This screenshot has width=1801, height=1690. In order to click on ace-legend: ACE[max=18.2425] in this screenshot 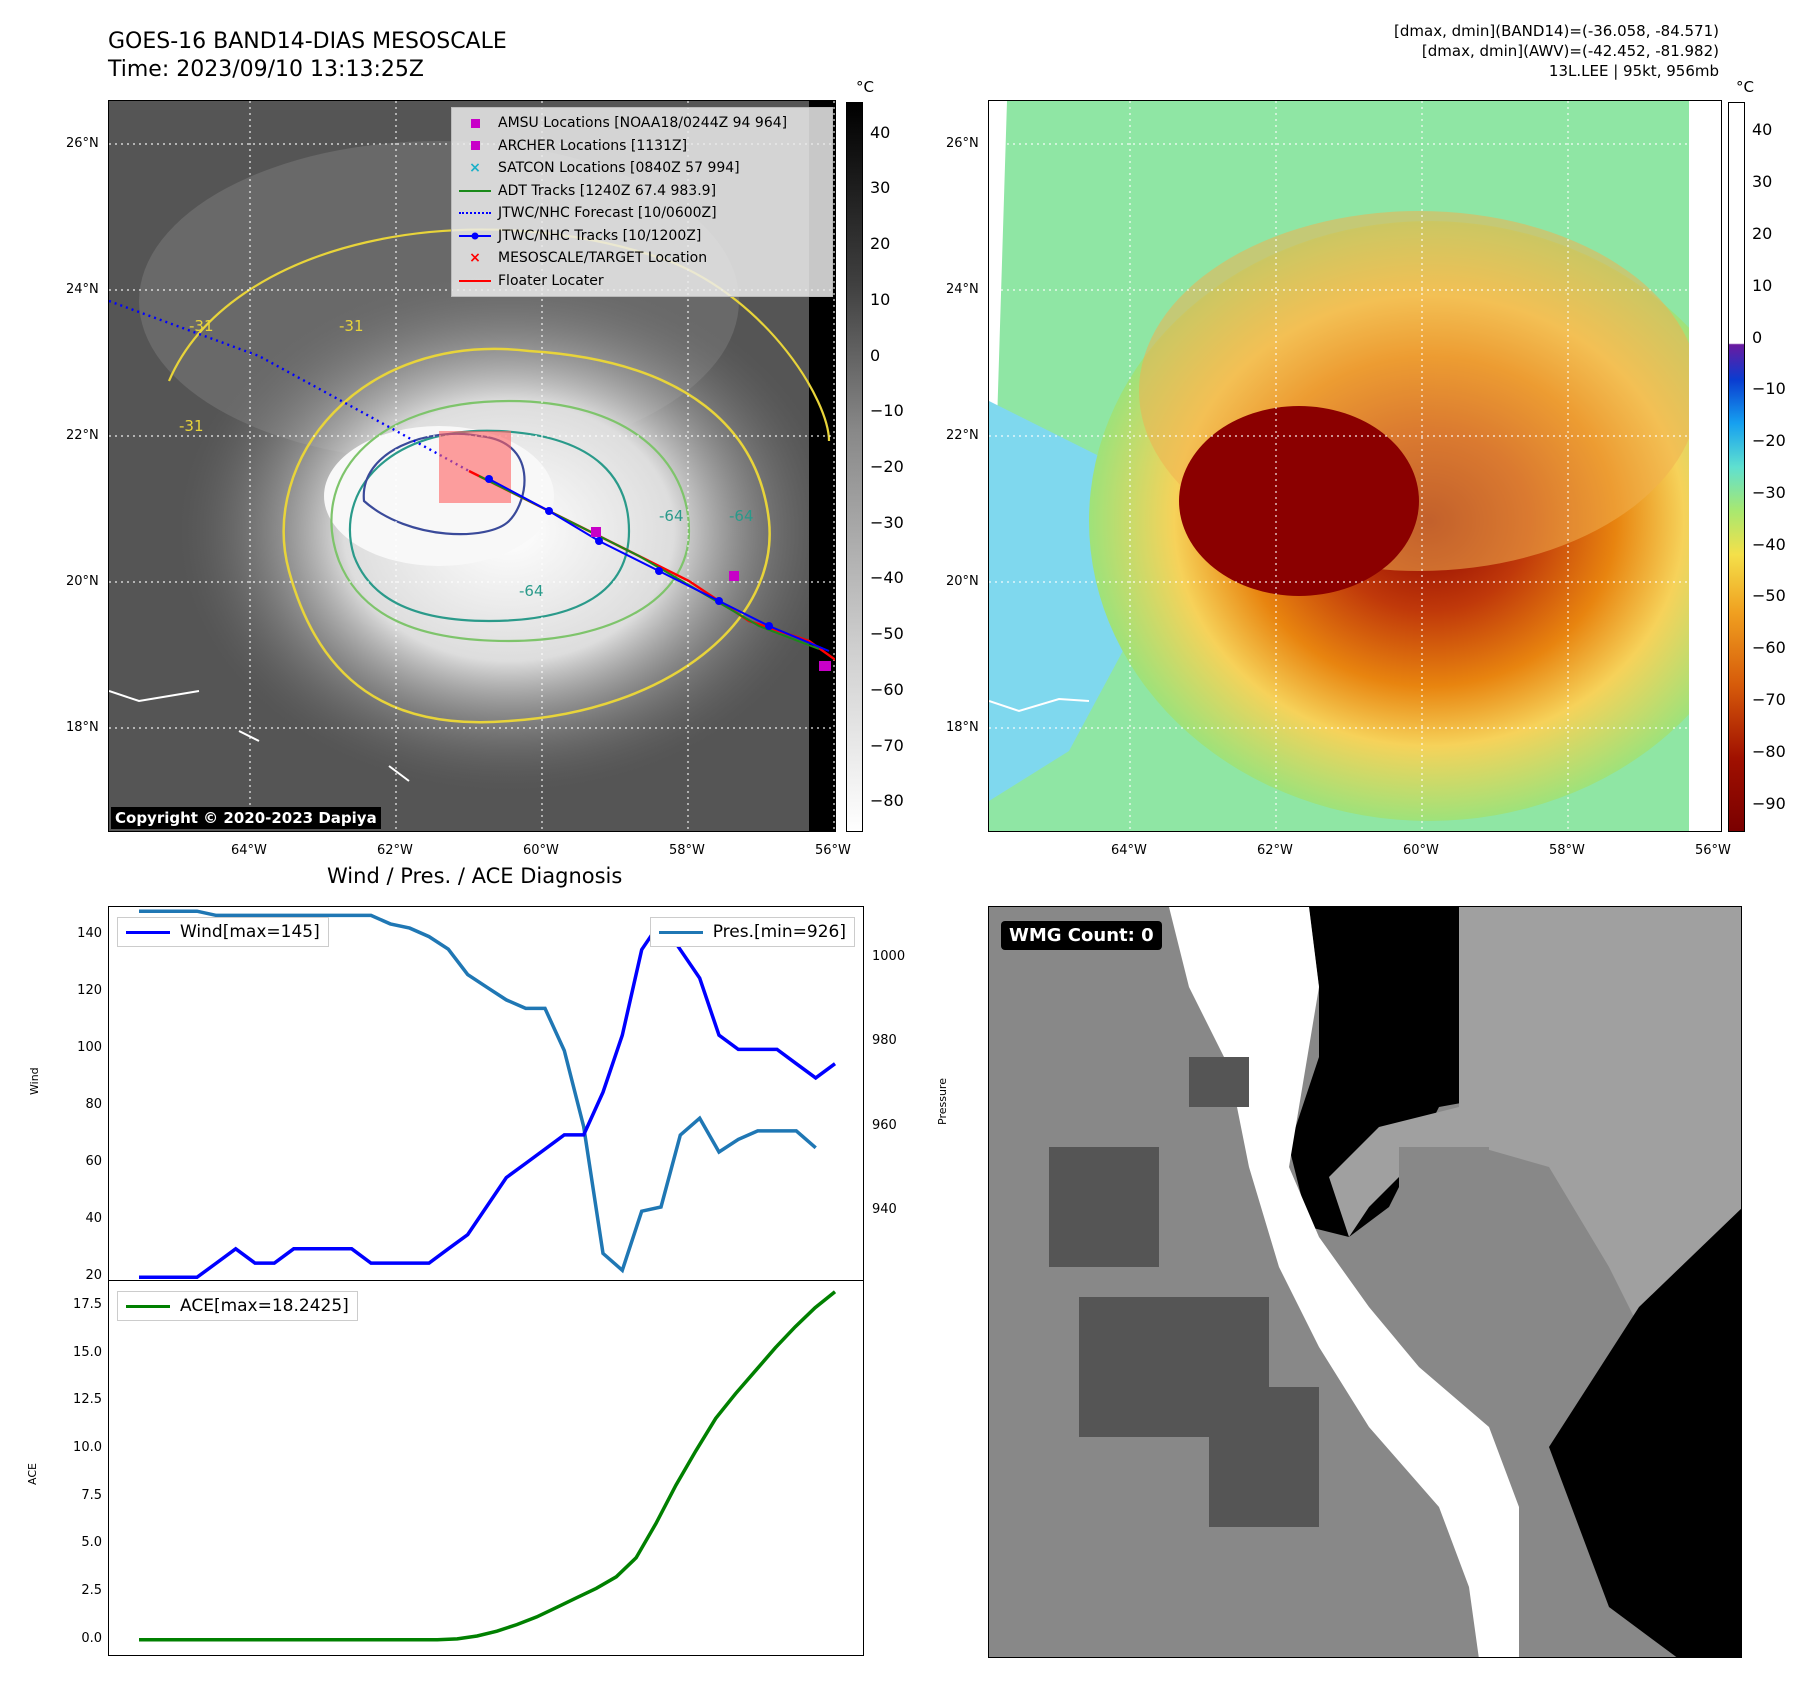, I will do `click(237, 1306)`.